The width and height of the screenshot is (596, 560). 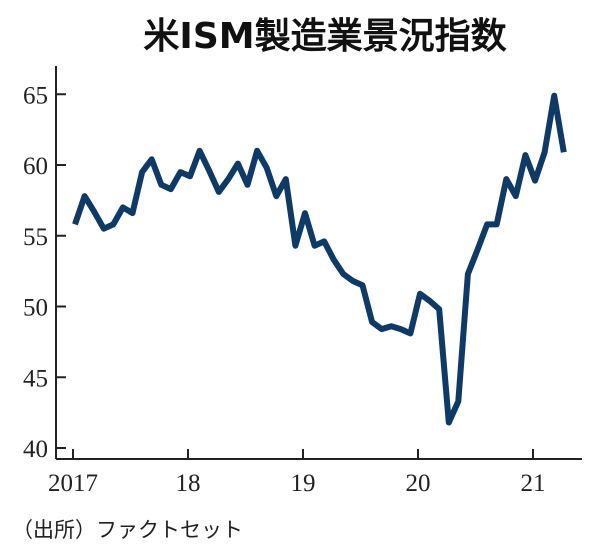 What do you see at coordinates (35, 308) in the screenshot?
I see `y-tick-label: 50` at bounding box center [35, 308].